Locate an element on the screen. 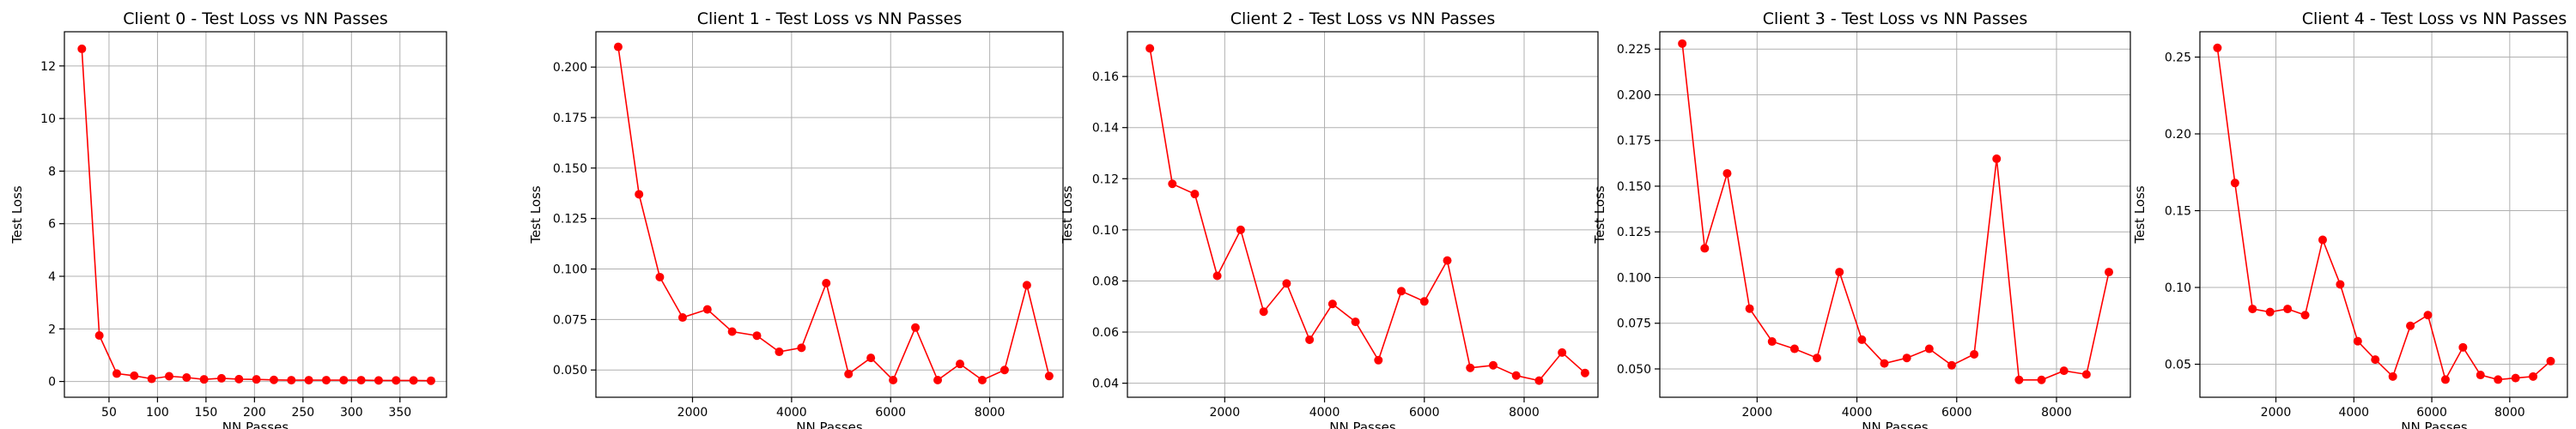 Image resolution: width=2576 pixels, height=429 pixels. y-tick-label: 0.16 is located at coordinates (1105, 77).